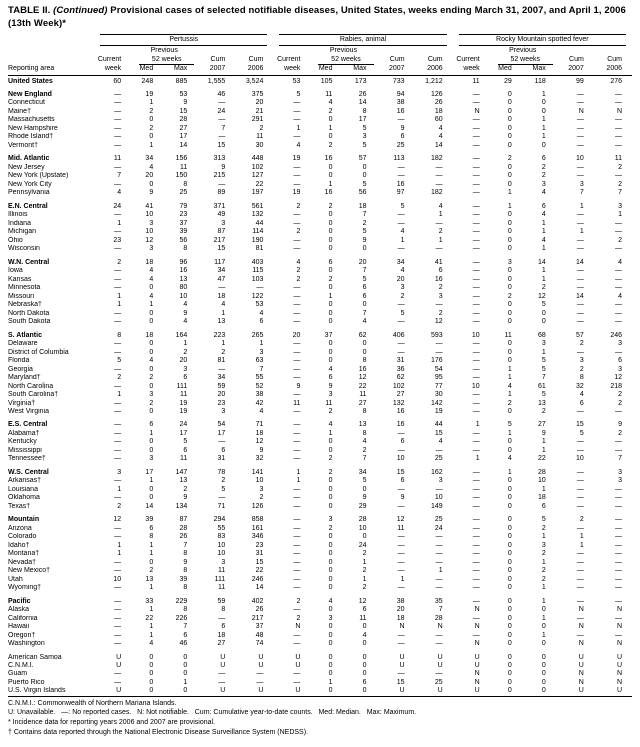 This screenshot has height=747, width=640. I want to click on value-cell: 9, so click(402, 498).